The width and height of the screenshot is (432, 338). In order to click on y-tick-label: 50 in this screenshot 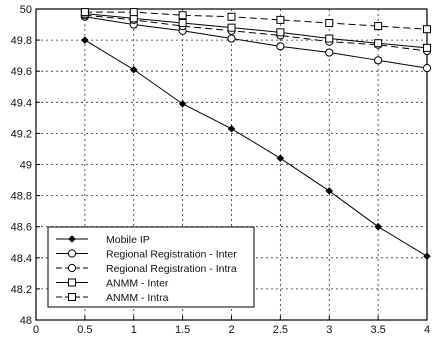, I will do `click(26, 10)`.